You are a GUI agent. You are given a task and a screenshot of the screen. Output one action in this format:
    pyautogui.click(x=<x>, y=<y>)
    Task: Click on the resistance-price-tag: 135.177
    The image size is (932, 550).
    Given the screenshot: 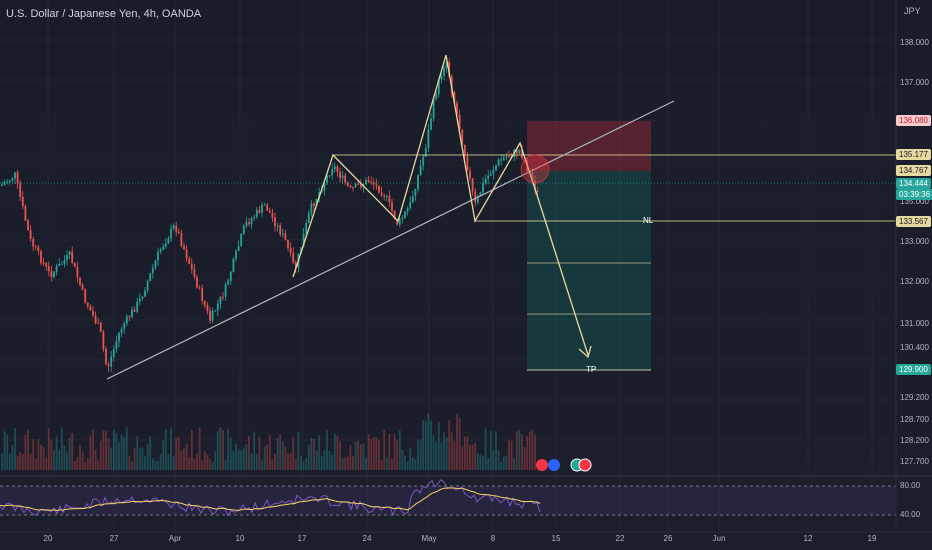 What is the action you would take?
    pyautogui.click(x=913, y=154)
    